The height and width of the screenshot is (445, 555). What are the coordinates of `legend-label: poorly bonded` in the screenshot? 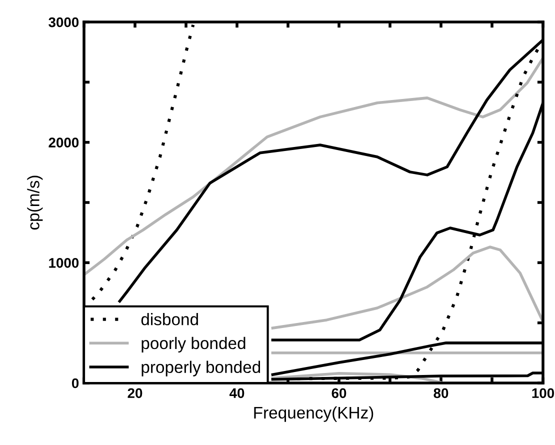 It's located at (194, 344).